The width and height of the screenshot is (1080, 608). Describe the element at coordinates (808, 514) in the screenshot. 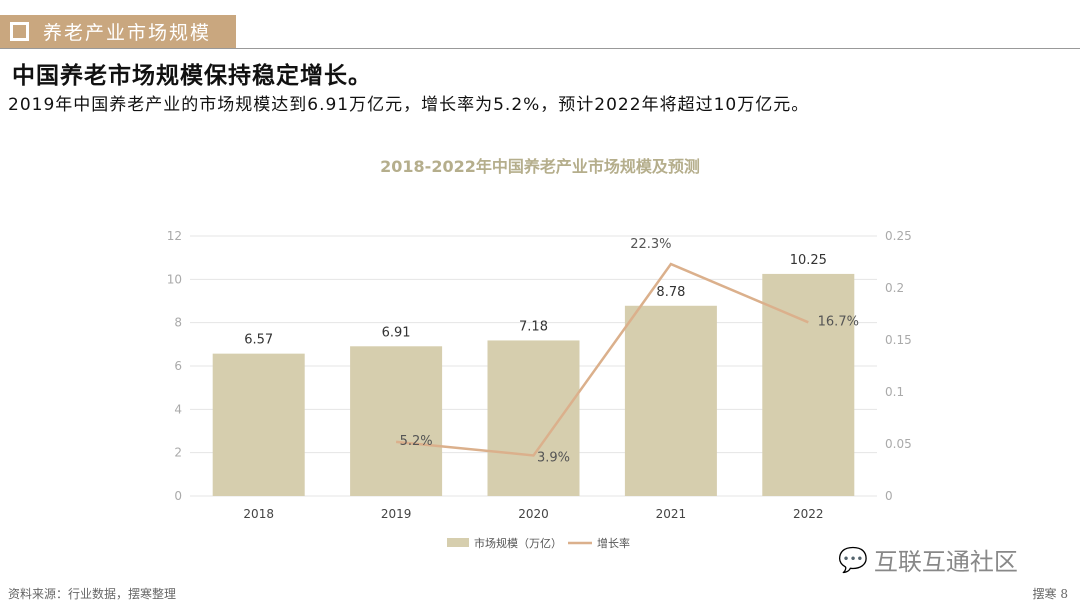

I see `x-tick-label: 2022` at that location.